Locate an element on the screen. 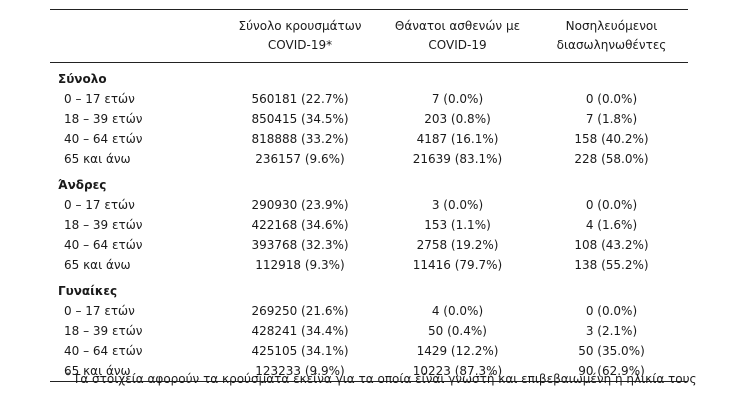 The width and height of the screenshot is (734, 418). intubated-cell: 7 (1.8%) is located at coordinates (611, 119).